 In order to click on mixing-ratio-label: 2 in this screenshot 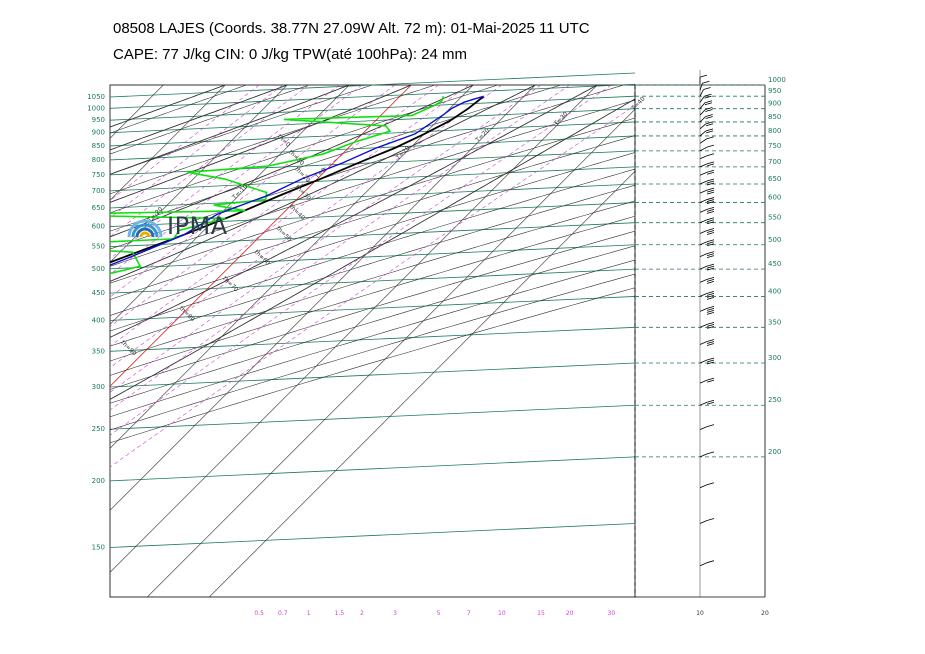, I will do `click(362, 613)`.